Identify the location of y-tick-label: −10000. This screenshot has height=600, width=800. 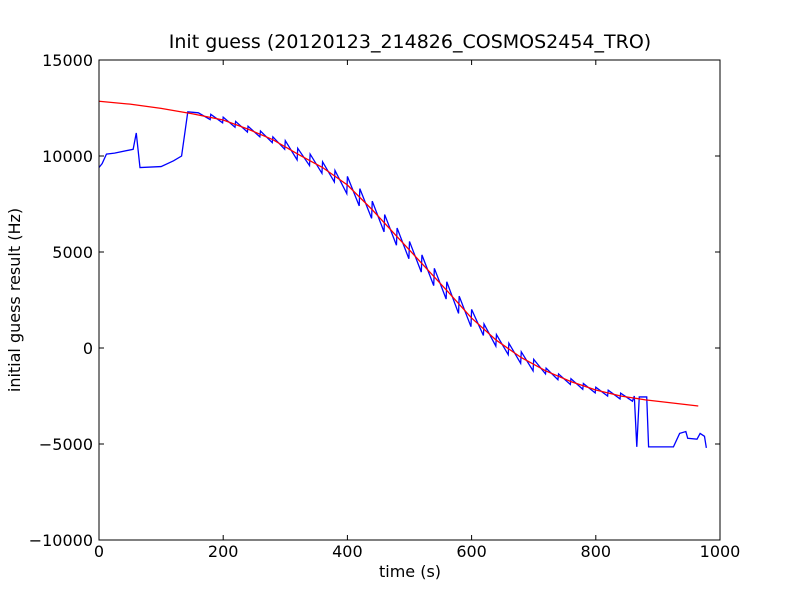
(61, 540).